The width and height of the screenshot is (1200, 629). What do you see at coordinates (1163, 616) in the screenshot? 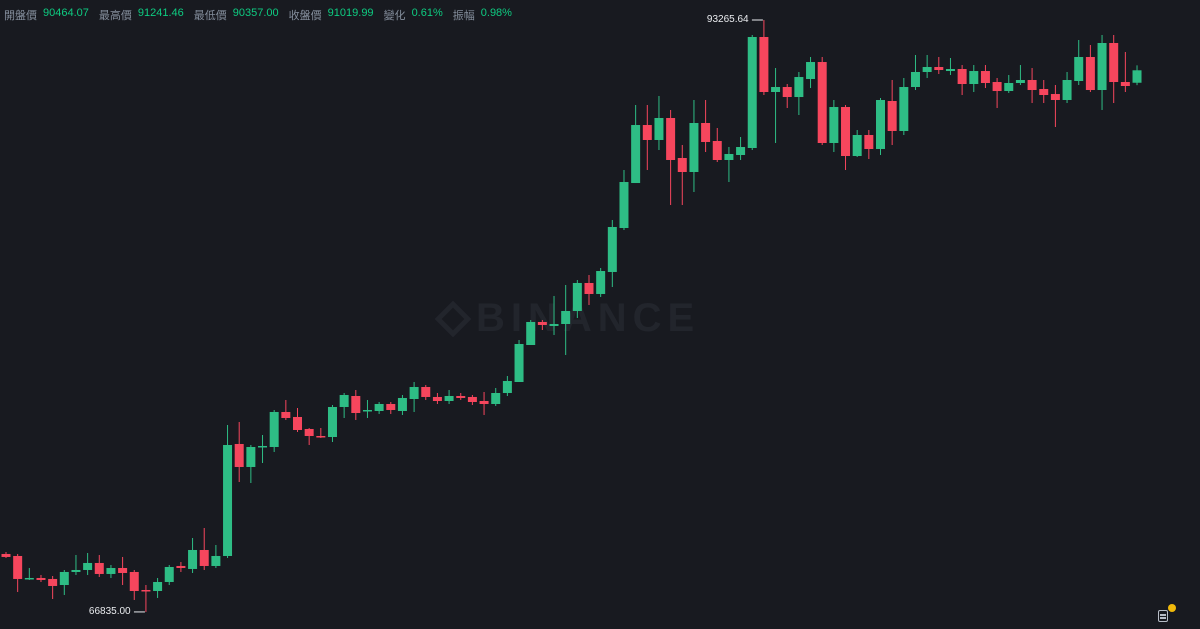
I see `notes-icon` at bounding box center [1163, 616].